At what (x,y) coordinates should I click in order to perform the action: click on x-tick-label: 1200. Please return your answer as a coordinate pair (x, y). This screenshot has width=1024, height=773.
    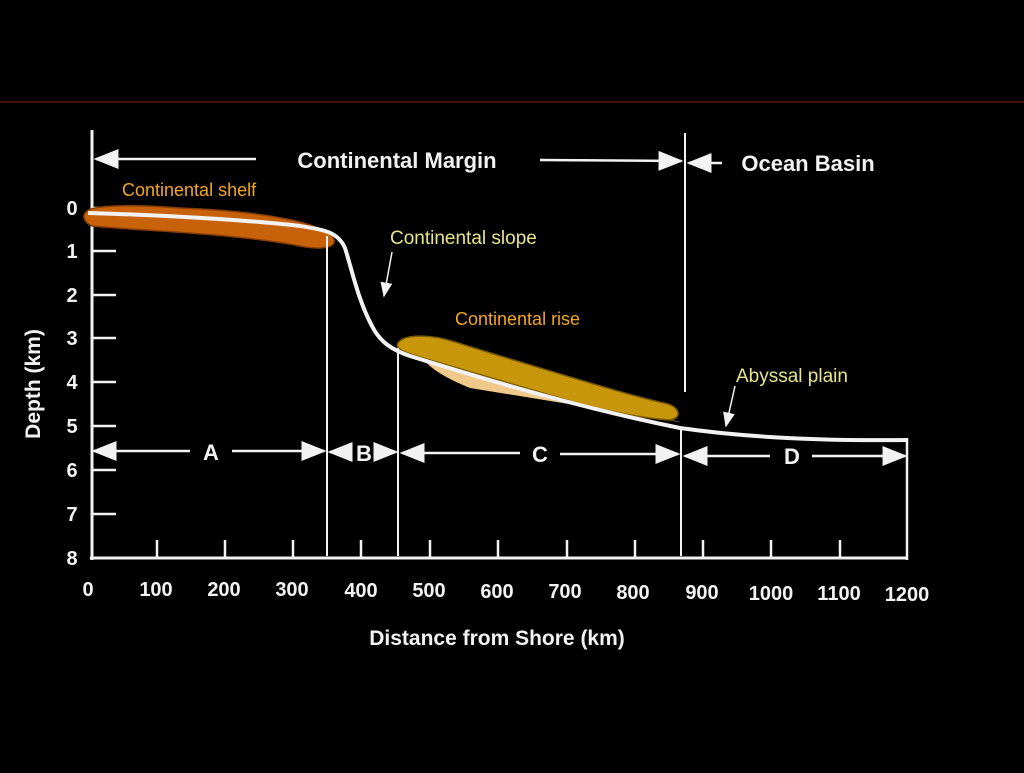
    Looking at the image, I should click on (907, 595).